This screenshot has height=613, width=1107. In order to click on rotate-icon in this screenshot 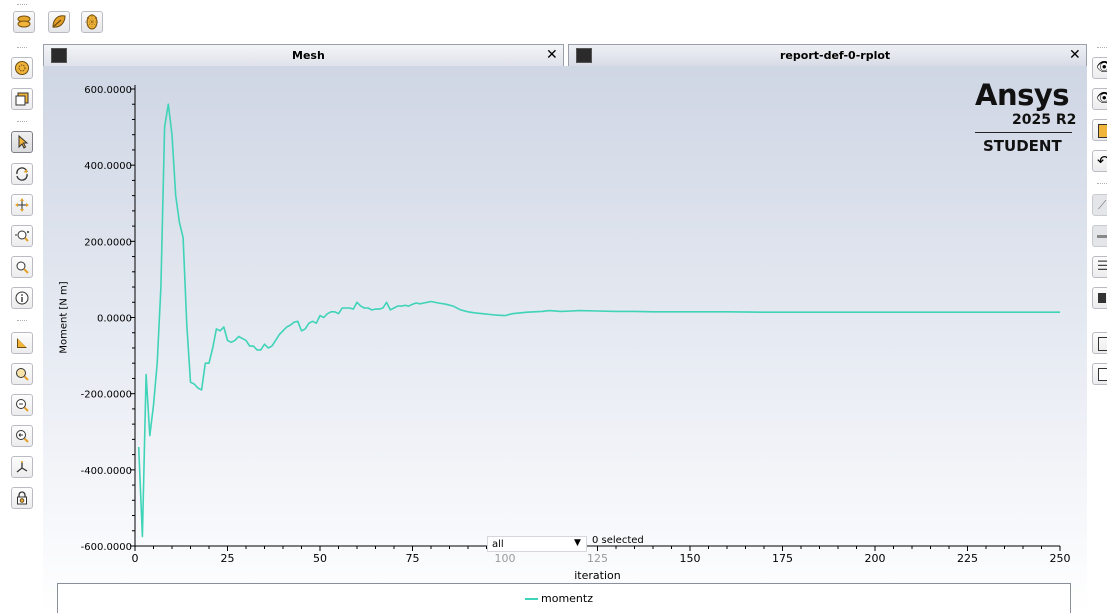, I will do `click(22, 174)`.